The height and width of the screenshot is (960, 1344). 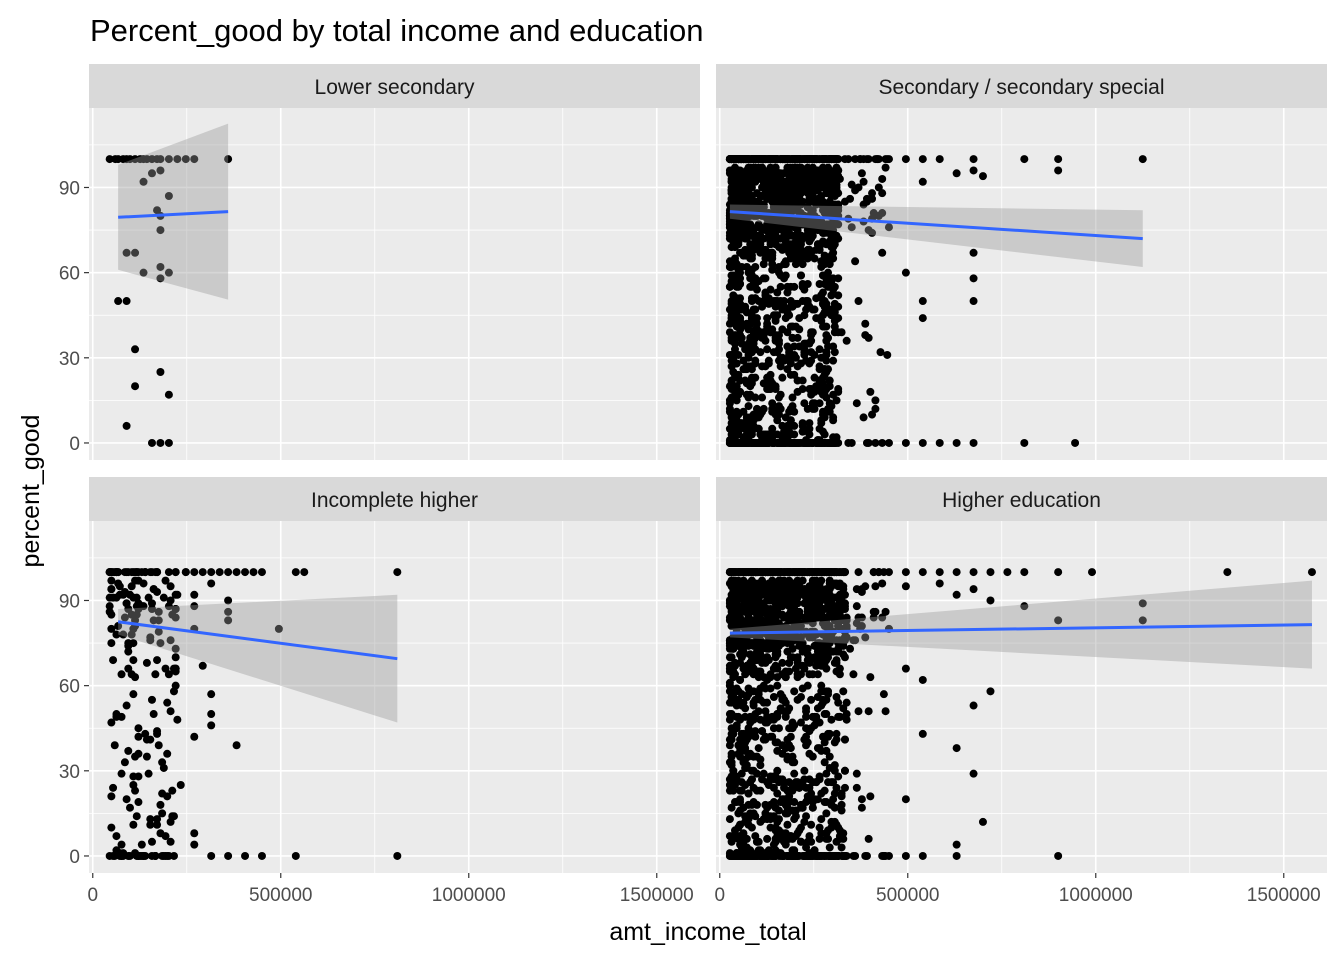 What do you see at coordinates (936, 301) in the screenshot?
I see `points-group` at bounding box center [936, 301].